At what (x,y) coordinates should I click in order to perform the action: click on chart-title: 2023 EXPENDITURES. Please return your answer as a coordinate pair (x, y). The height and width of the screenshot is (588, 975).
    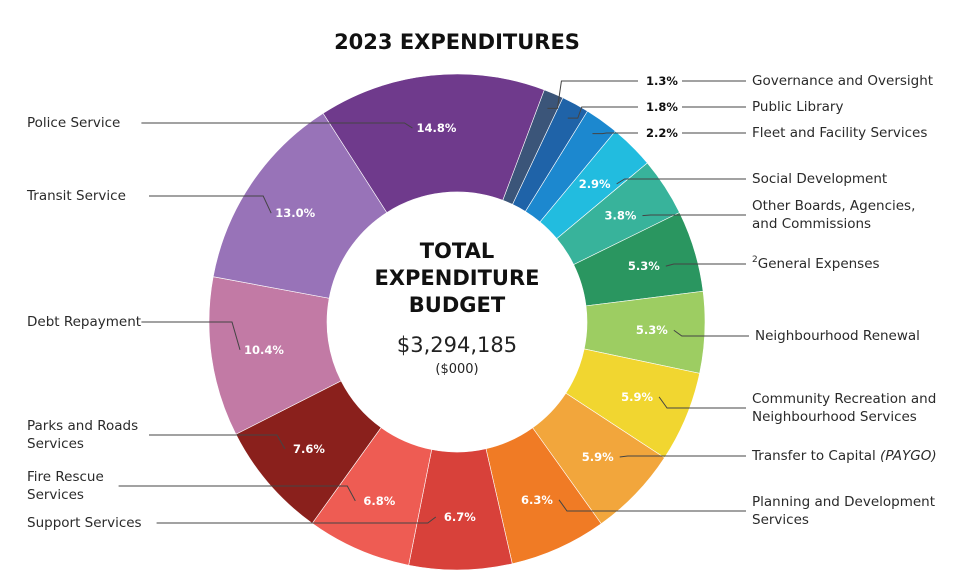
    Looking at the image, I should click on (457, 42).